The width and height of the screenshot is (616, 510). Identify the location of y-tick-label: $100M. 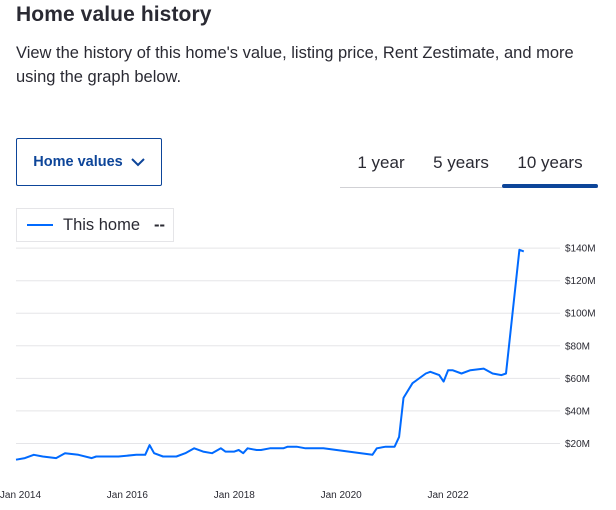
(580, 314).